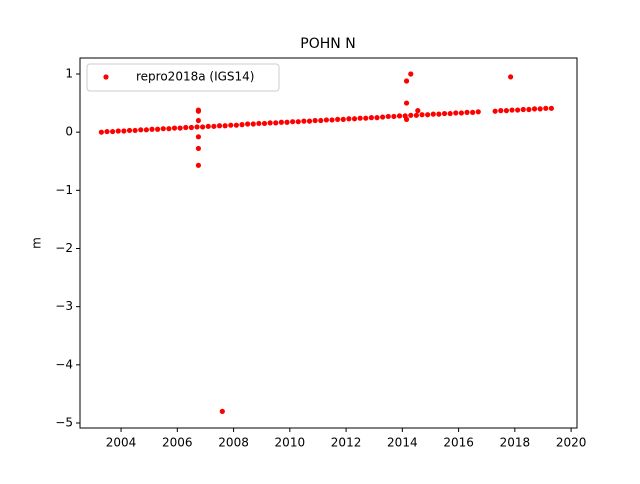 This screenshot has width=640, height=484. I want to click on y-tick-label: 1, so click(69, 73).